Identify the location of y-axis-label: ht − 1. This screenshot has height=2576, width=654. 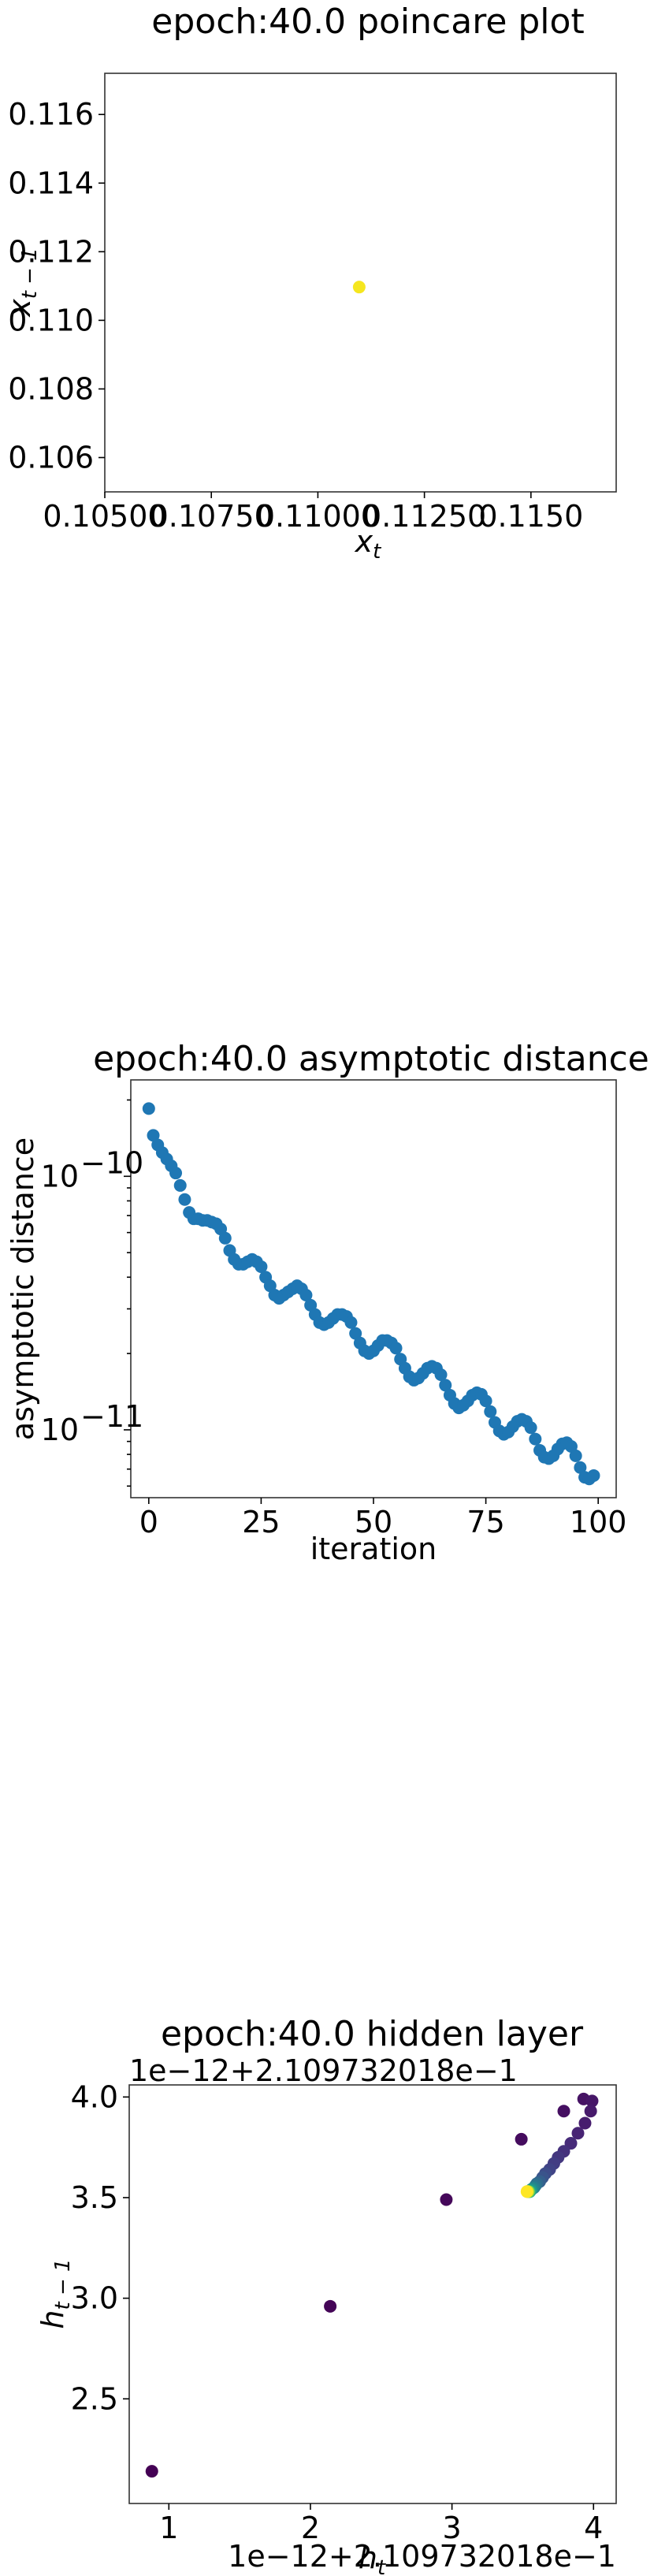
(55, 2293).